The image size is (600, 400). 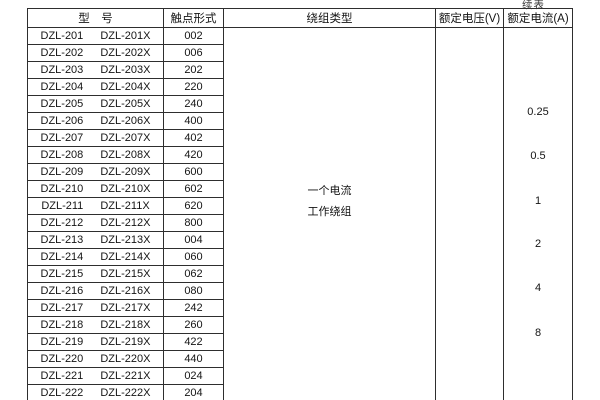 What do you see at coordinates (95, 291) in the screenshot?
I see `model-cell: DZL-216 DZL-216X` at bounding box center [95, 291].